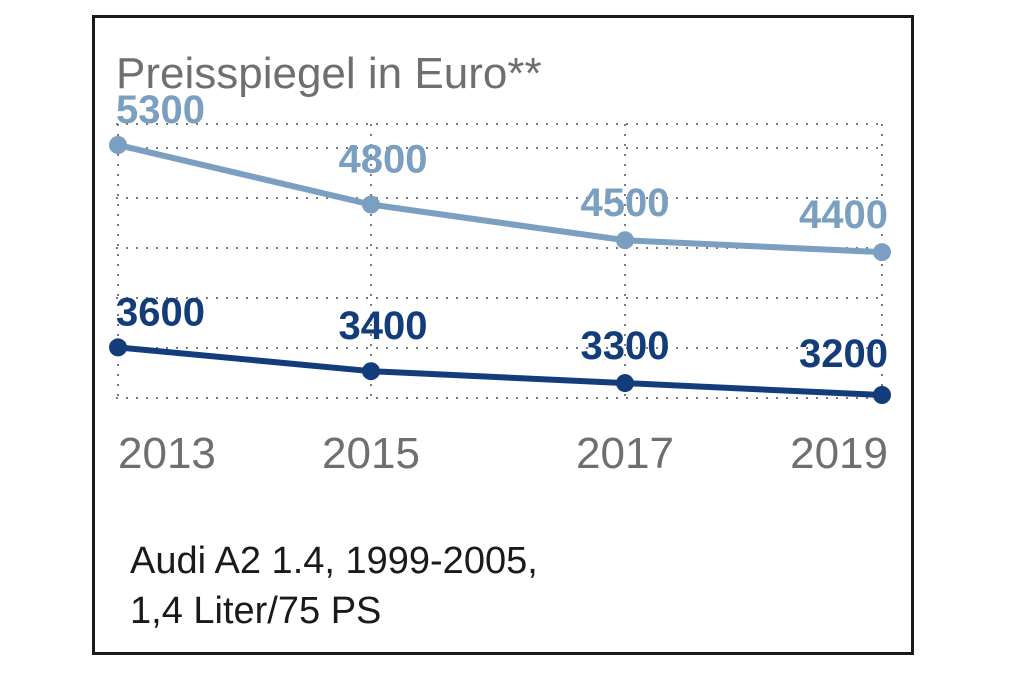  What do you see at coordinates (383, 160) in the screenshot?
I see `data-label: 4800` at bounding box center [383, 160].